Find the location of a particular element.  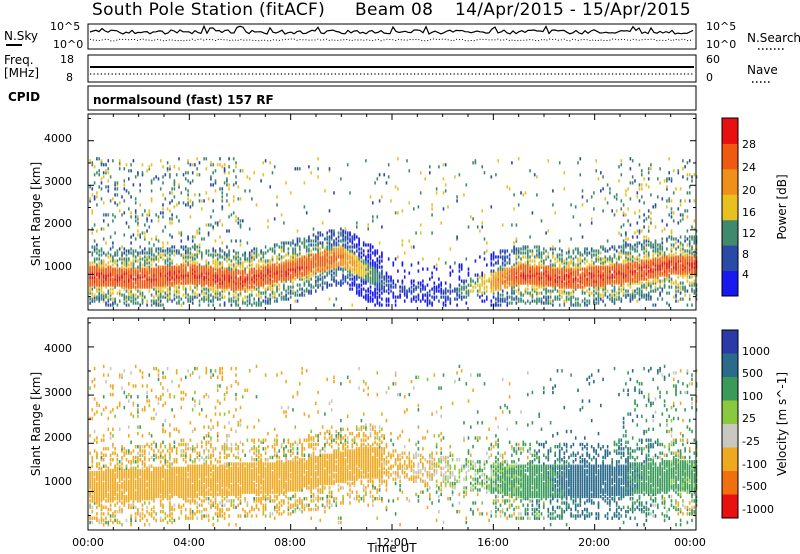

noise-left-tick-top: 10^5 is located at coordinates (65, 26).